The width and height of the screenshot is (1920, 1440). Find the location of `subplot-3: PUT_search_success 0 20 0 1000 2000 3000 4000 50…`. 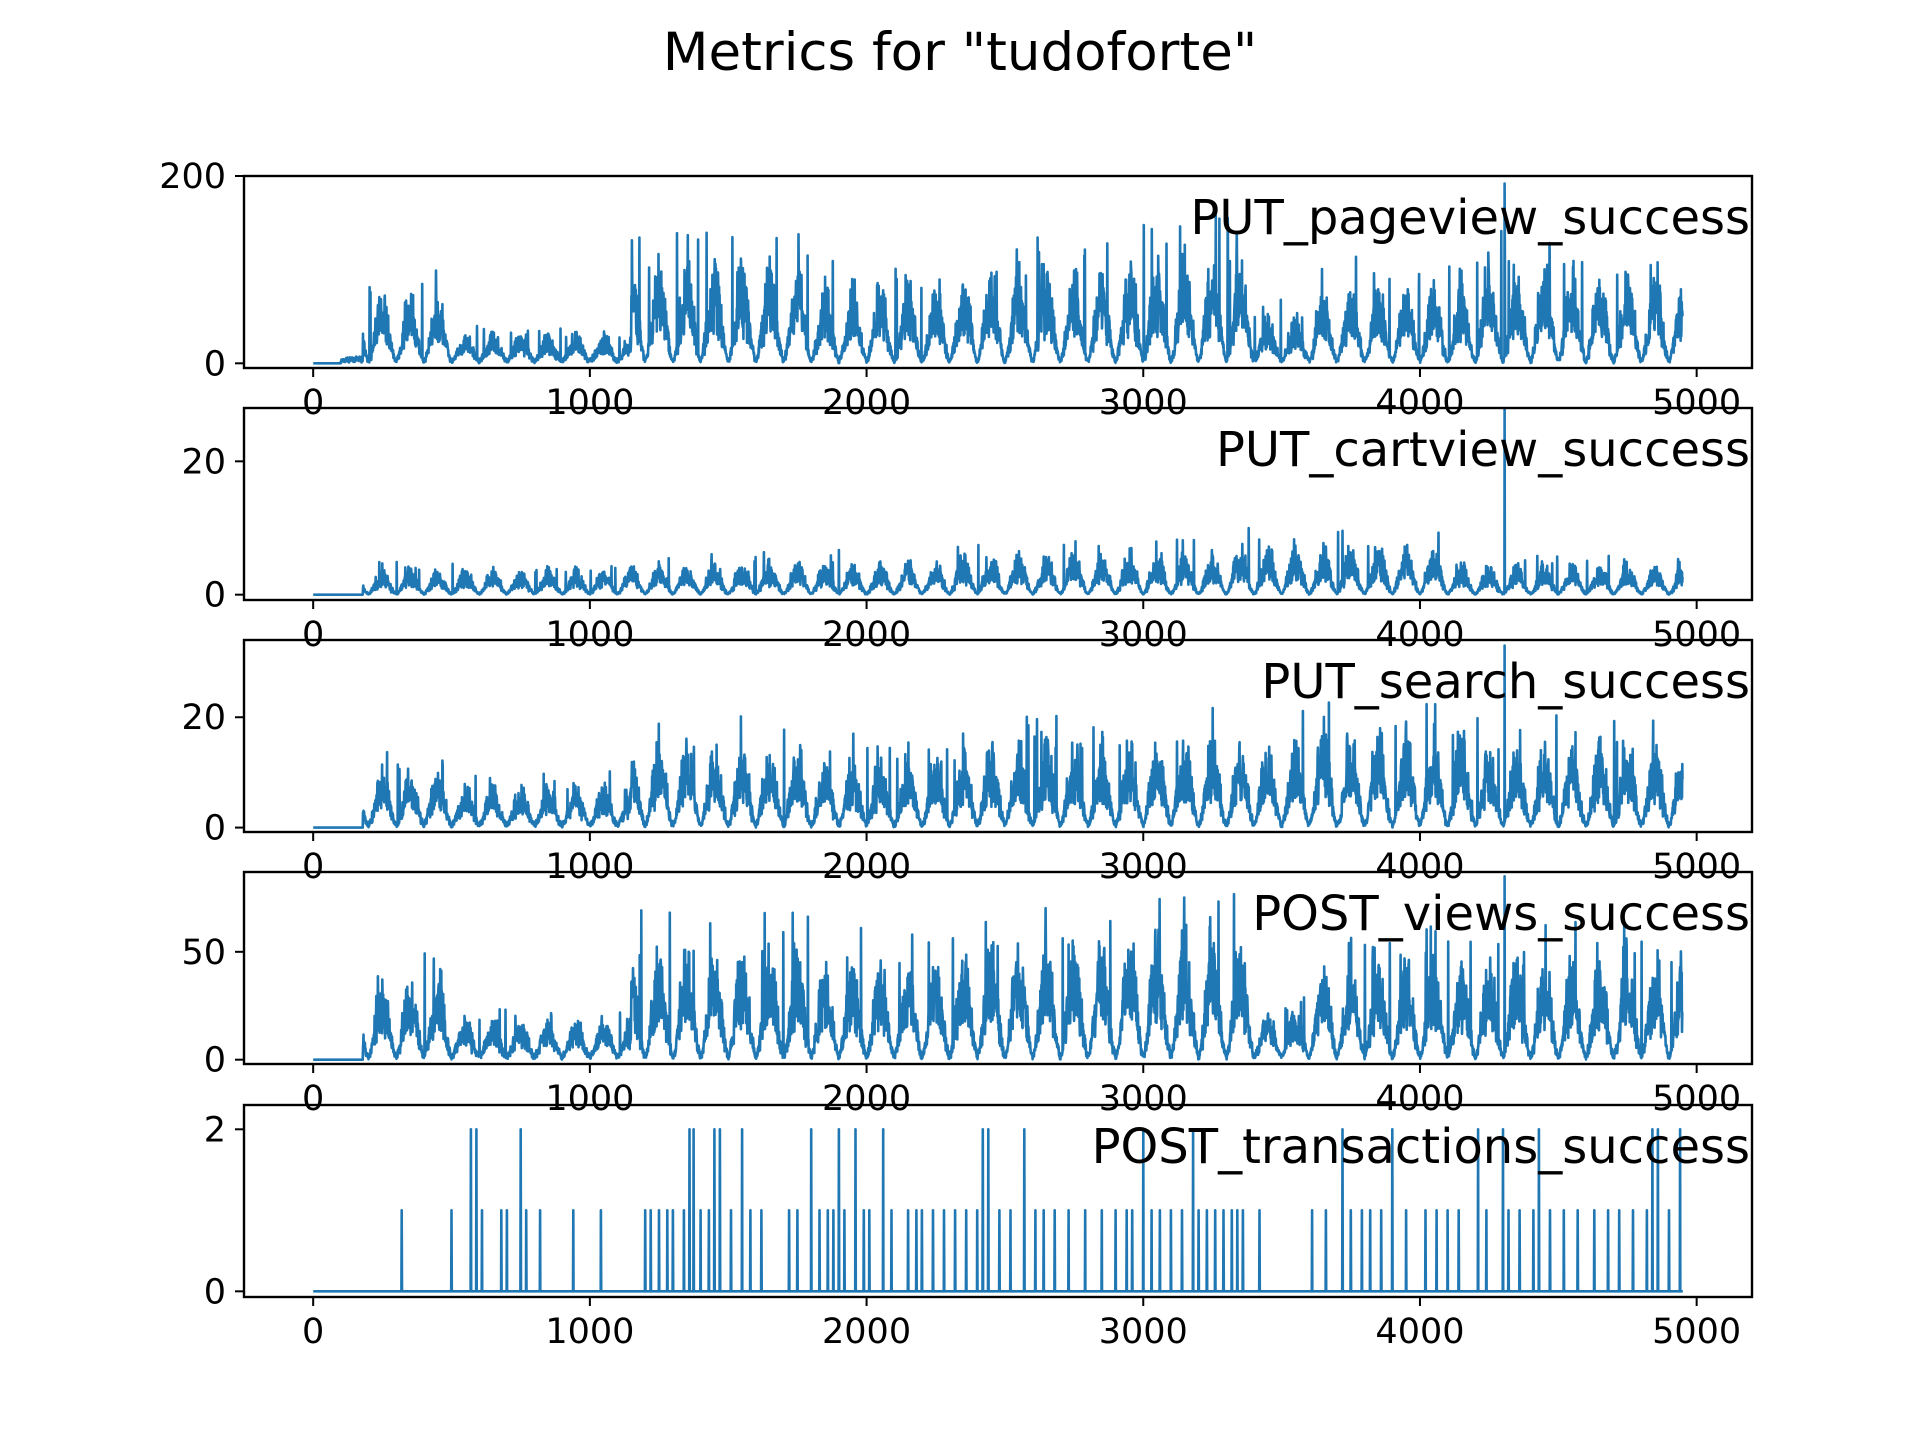

subplot-3: PUT_search_success 0 20 0 1000 2000 3000 4000 50… is located at coordinates (967, 762).